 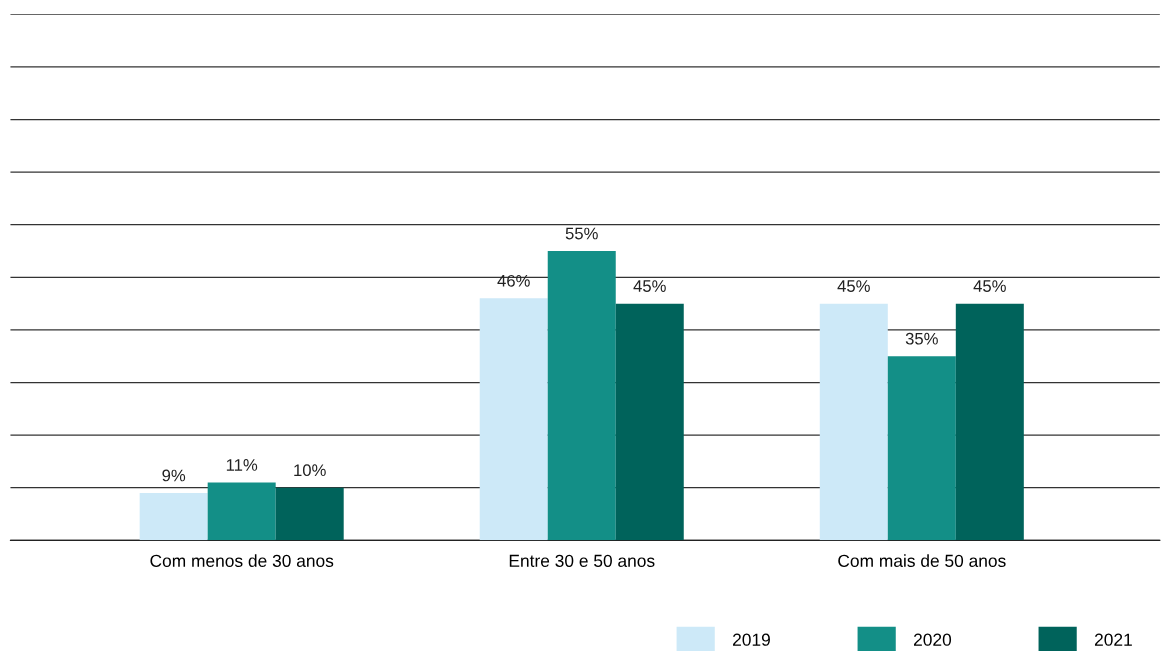 I want to click on x-tick-label: Entre 30 e 50 anos, so click(x=582, y=560).